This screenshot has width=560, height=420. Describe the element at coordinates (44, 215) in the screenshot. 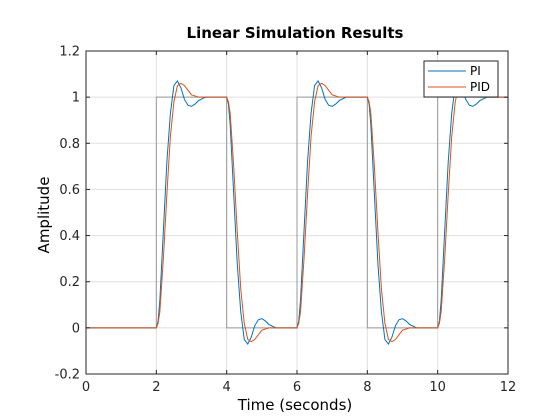

I see `y-axis-label: Amplitude` at that location.